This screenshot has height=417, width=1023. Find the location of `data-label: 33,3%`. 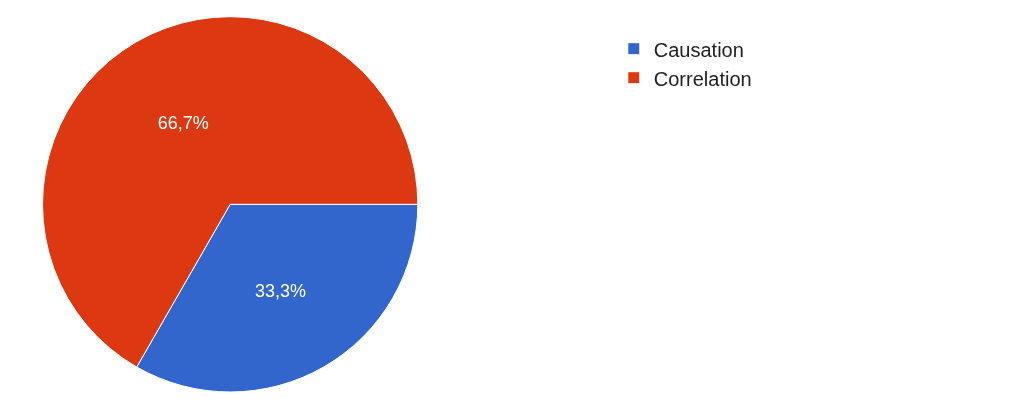

data-label: 33,3% is located at coordinates (281, 291).